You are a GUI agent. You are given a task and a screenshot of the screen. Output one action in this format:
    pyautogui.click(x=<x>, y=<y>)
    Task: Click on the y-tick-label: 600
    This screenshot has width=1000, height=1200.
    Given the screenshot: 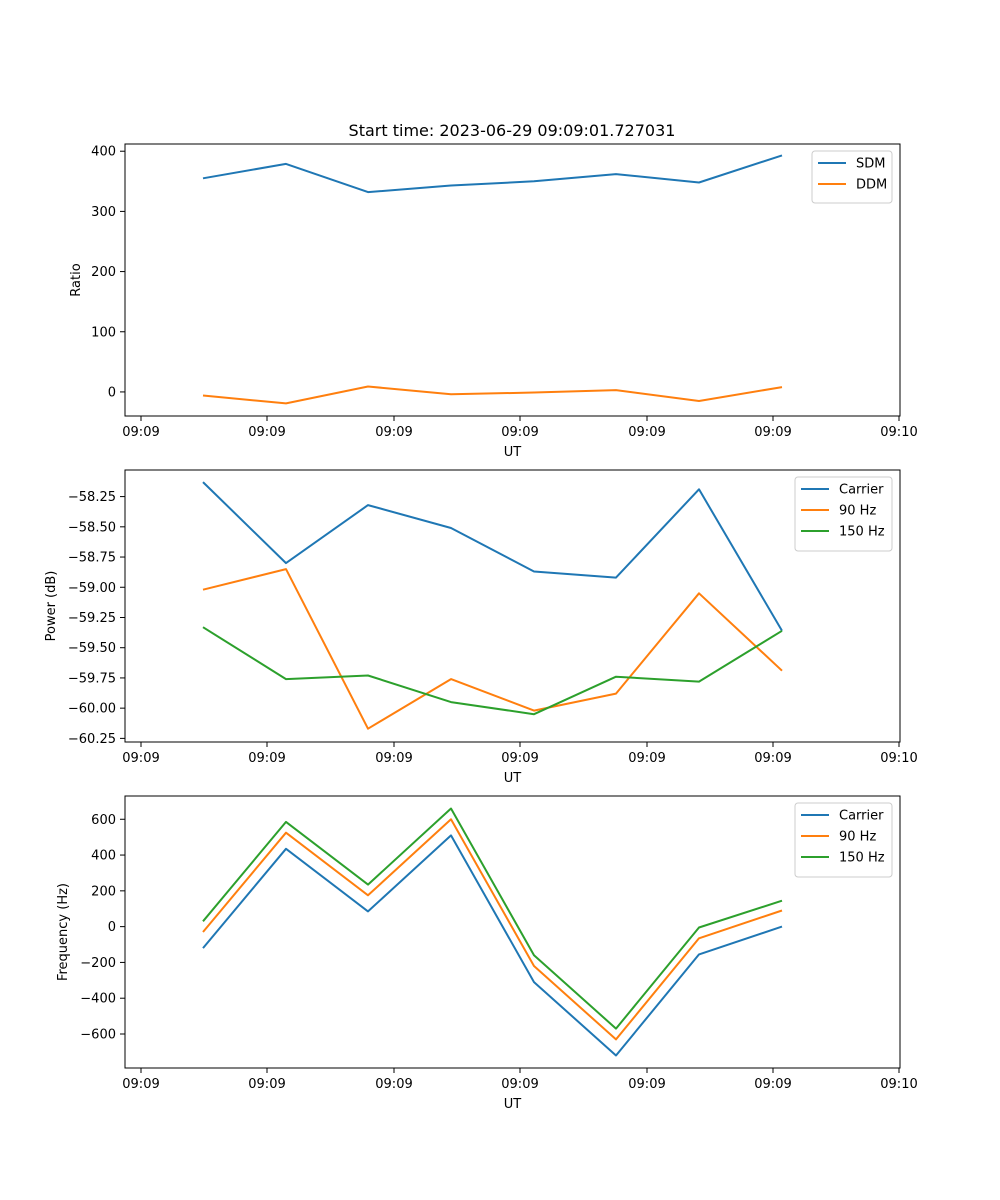 What is the action you would take?
    pyautogui.click(x=103, y=820)
    